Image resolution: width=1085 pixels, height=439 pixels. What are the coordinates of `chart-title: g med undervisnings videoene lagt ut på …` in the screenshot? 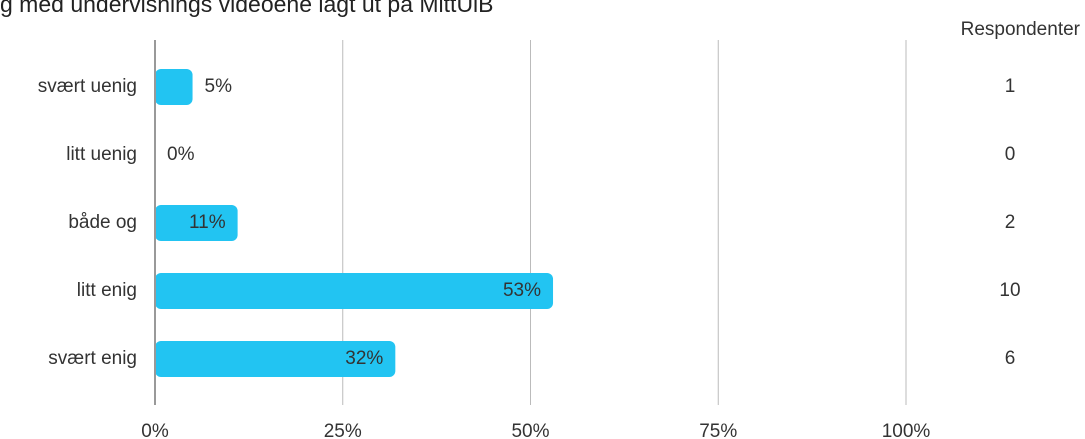 It's located at (247, 8).